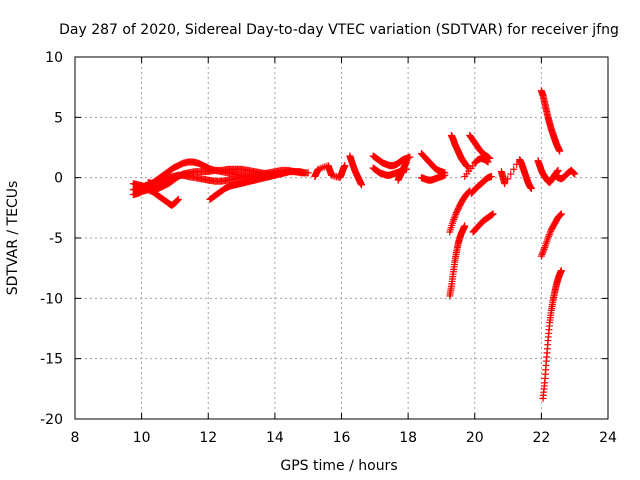 This screenshot has height=480, width=640. What do you see at coordinates (476, 167) in the screenshot?
I see `series-arc19` at bounding box center [476, 167].